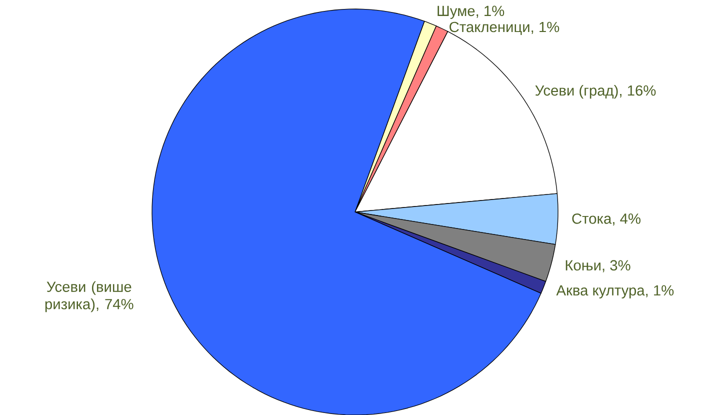 This screenshot has width=720, height=415. What do you see at coordinates (598, 266) in the screenshot?
I see `slice-label: Коњи, 3%` at bounding box center [598, 266].